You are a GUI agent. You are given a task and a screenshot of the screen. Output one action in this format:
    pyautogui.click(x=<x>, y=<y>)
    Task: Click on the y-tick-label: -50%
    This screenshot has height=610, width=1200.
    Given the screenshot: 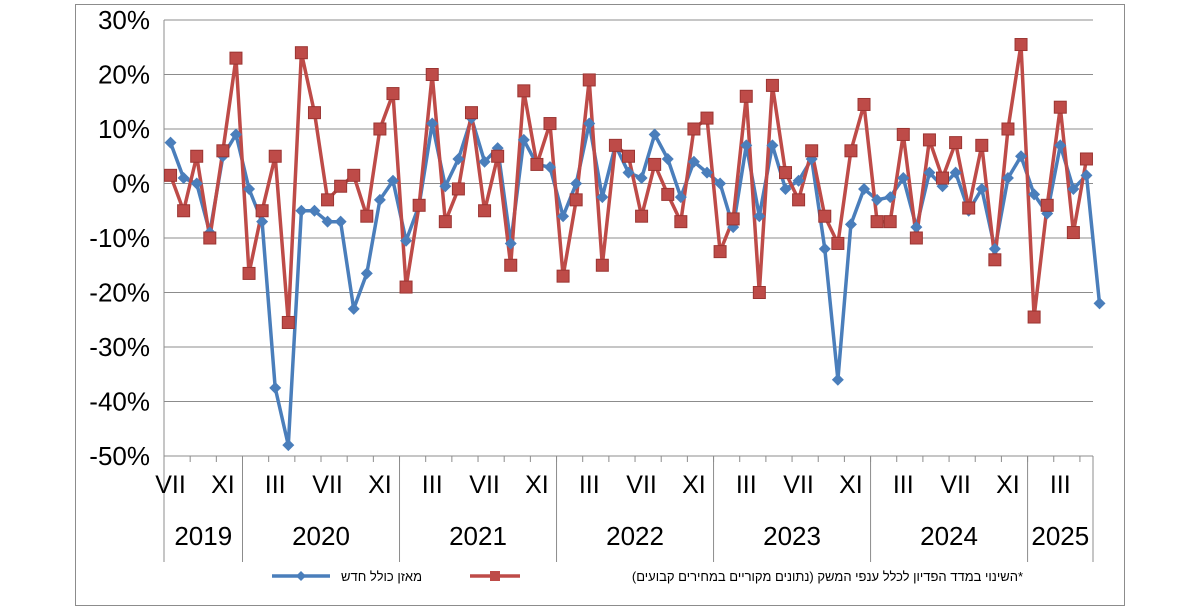 What is the action you would take?
    pyautogui.click(x=119, y=456)
    